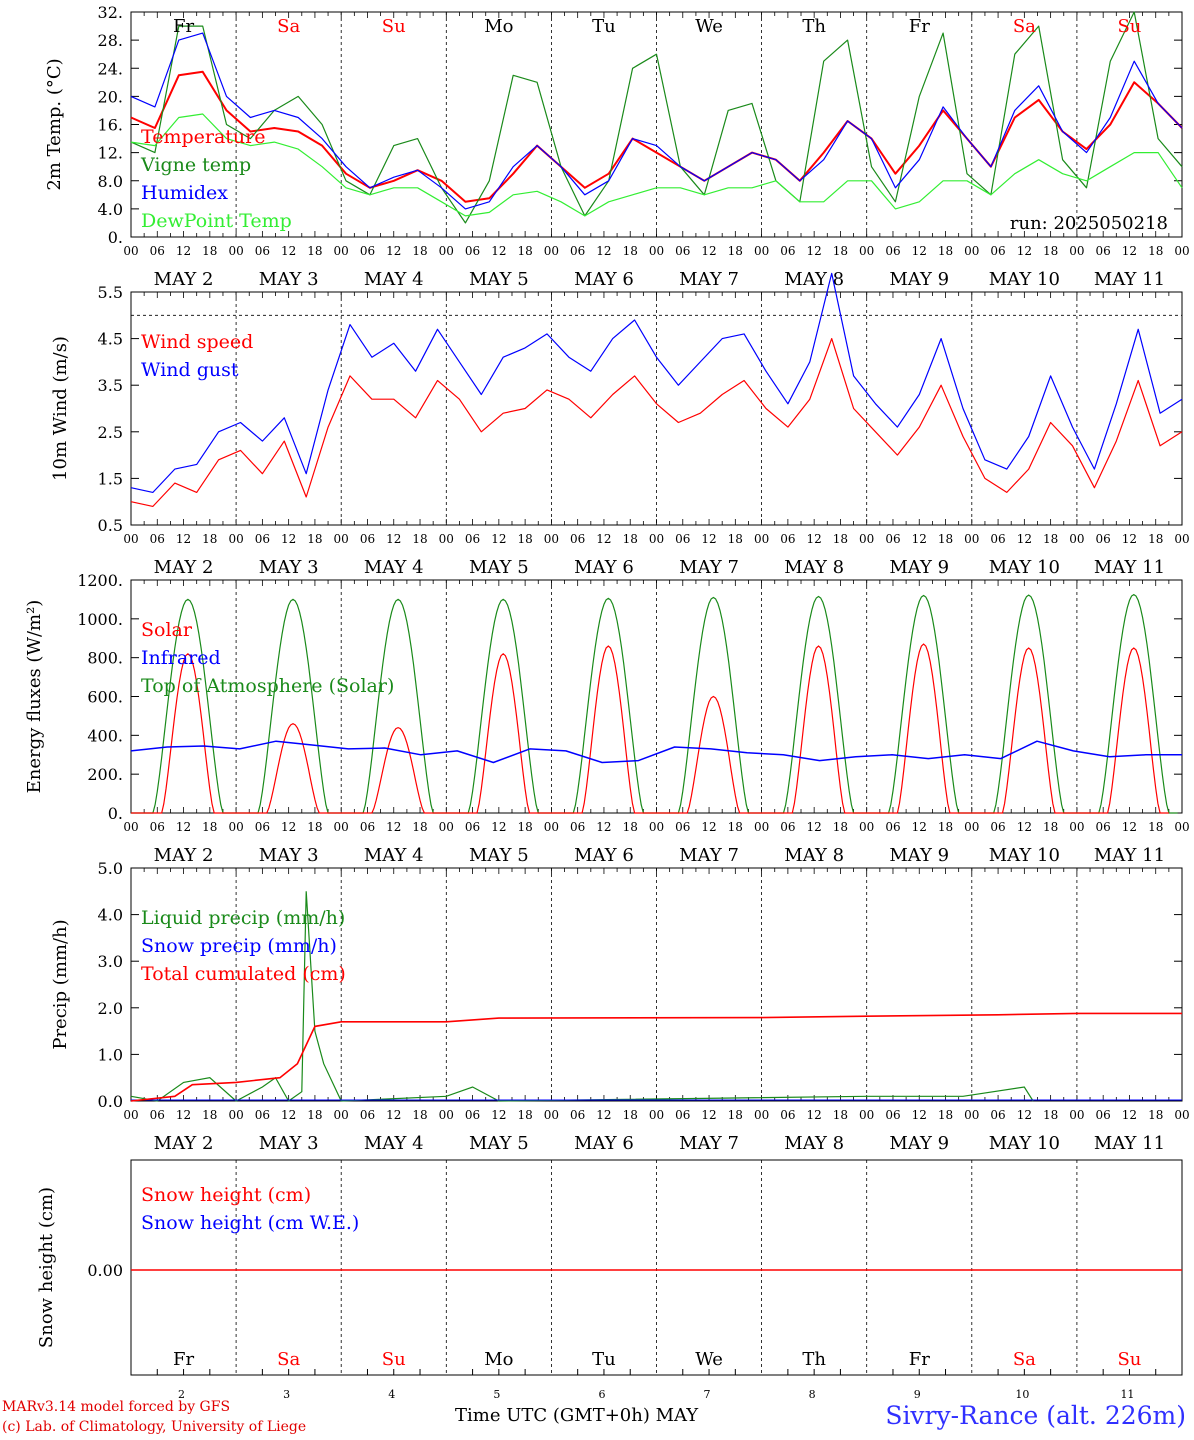 The image size is (1194, 1440). Describe the element at coordinates (60, 984) in the screenshot. I see `y-axis-label: Precip (mm/h)` at that location.